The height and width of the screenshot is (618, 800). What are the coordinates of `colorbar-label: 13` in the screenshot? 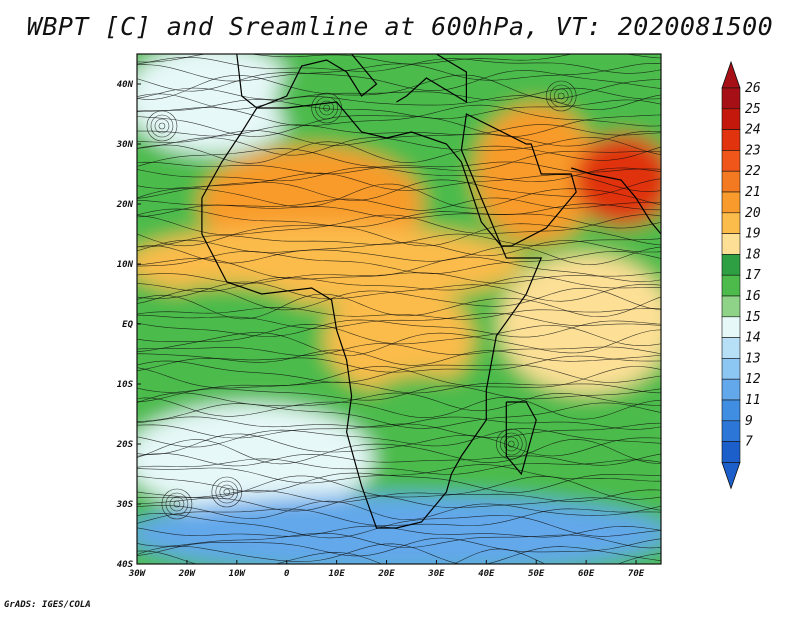 It's located at (753, 358).